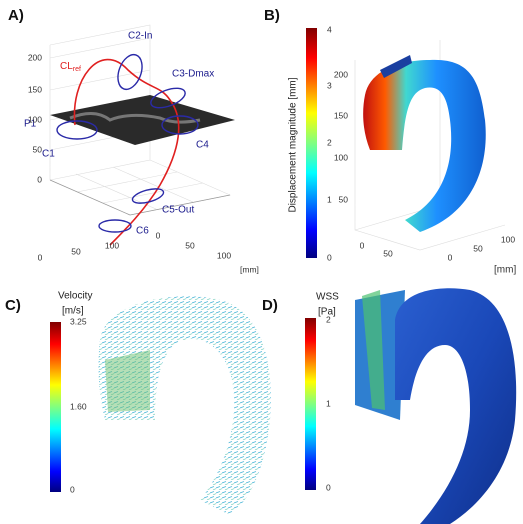 Image resolution: width=523 pixels, height=524 pixels. I want to click on aorta-wss, so click(456, 406).